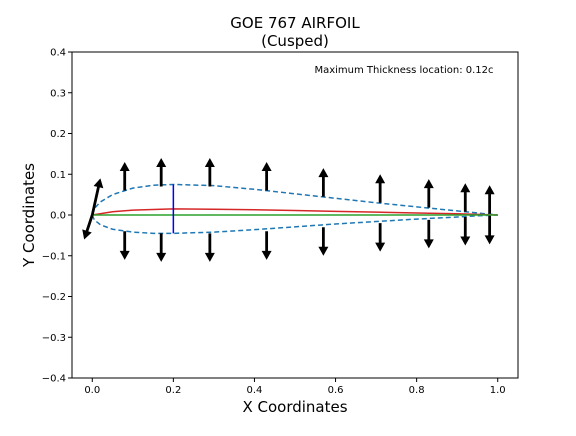 The height and width of the screenshot is (436, 576). What do you see at coordinates (294, 199) in the screenshot?
I see `upper-surface-line` at bounding box center [294, 199].